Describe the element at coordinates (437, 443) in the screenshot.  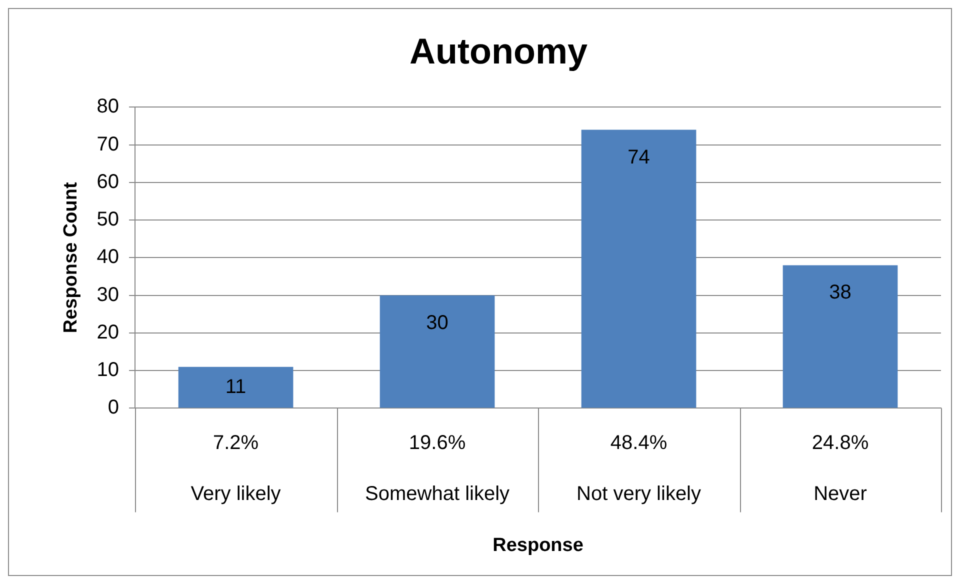
I see `text: 19.6%` at that location.